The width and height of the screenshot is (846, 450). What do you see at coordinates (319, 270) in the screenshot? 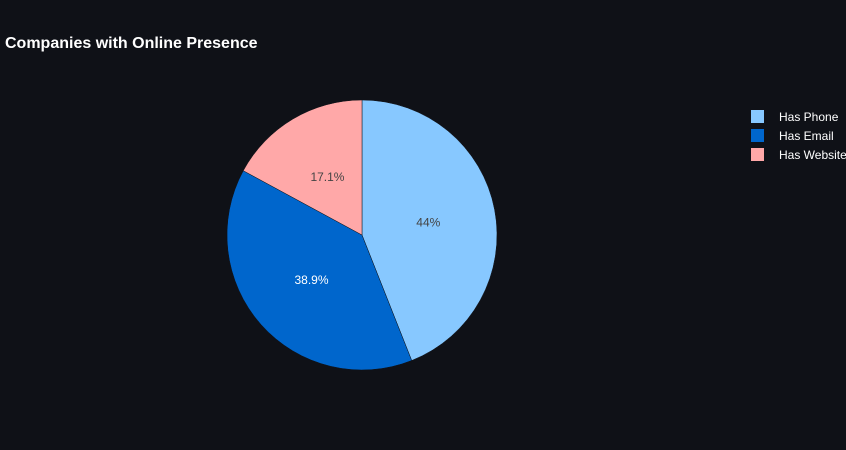
I see `pie-slice-has-email` at bounding box center [319, 270].